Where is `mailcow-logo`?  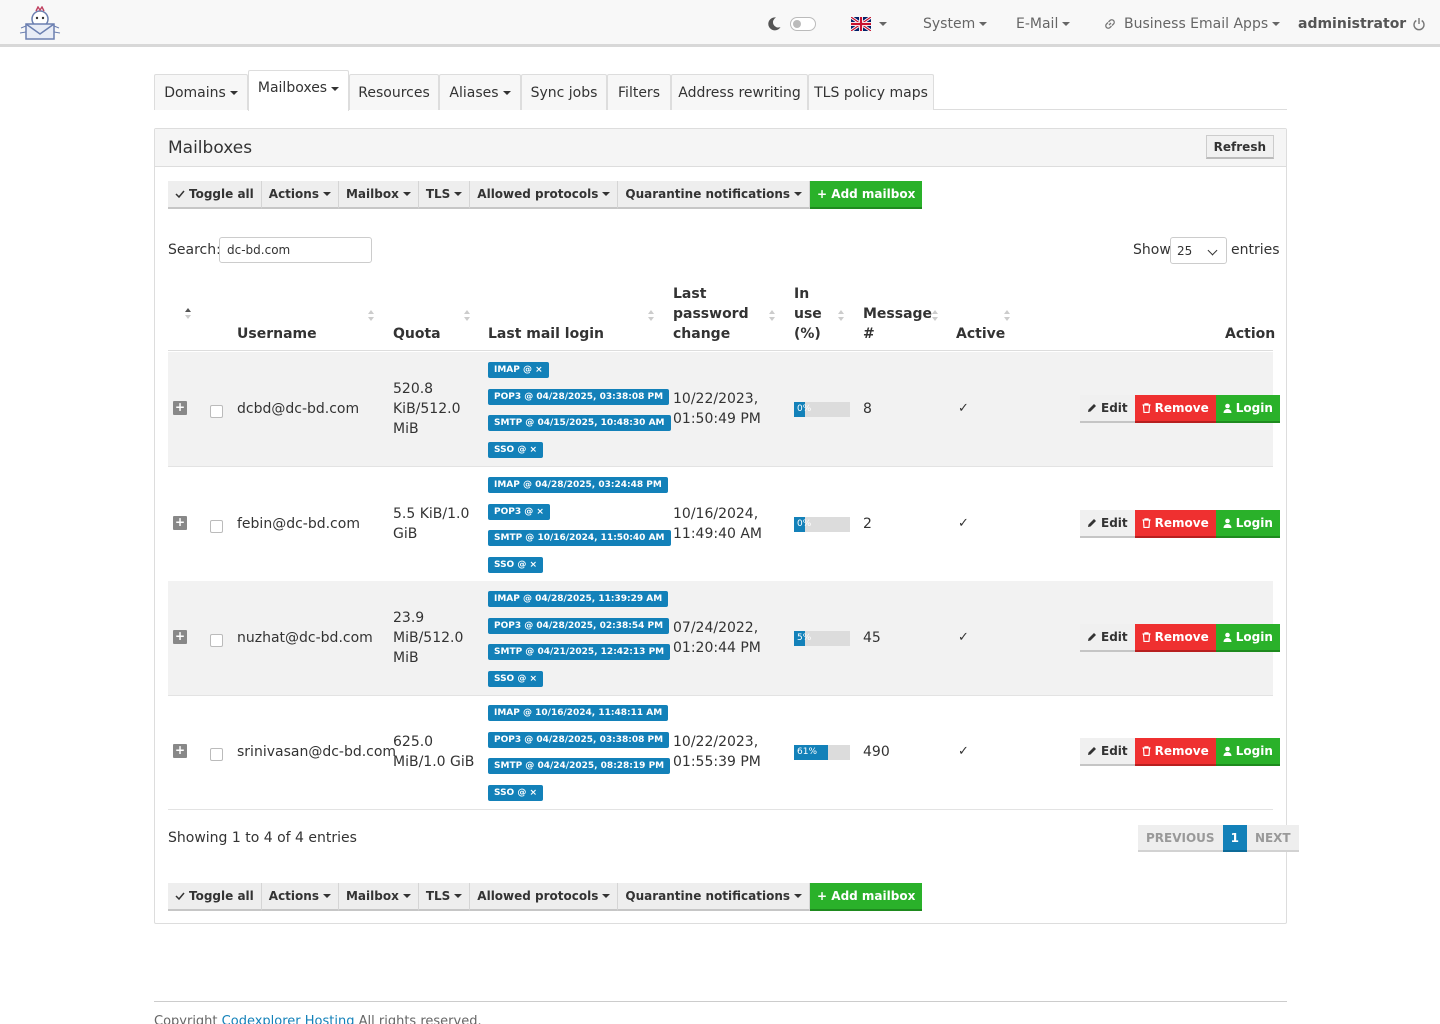
mailcow-logo is located at coordinates (40, 24).